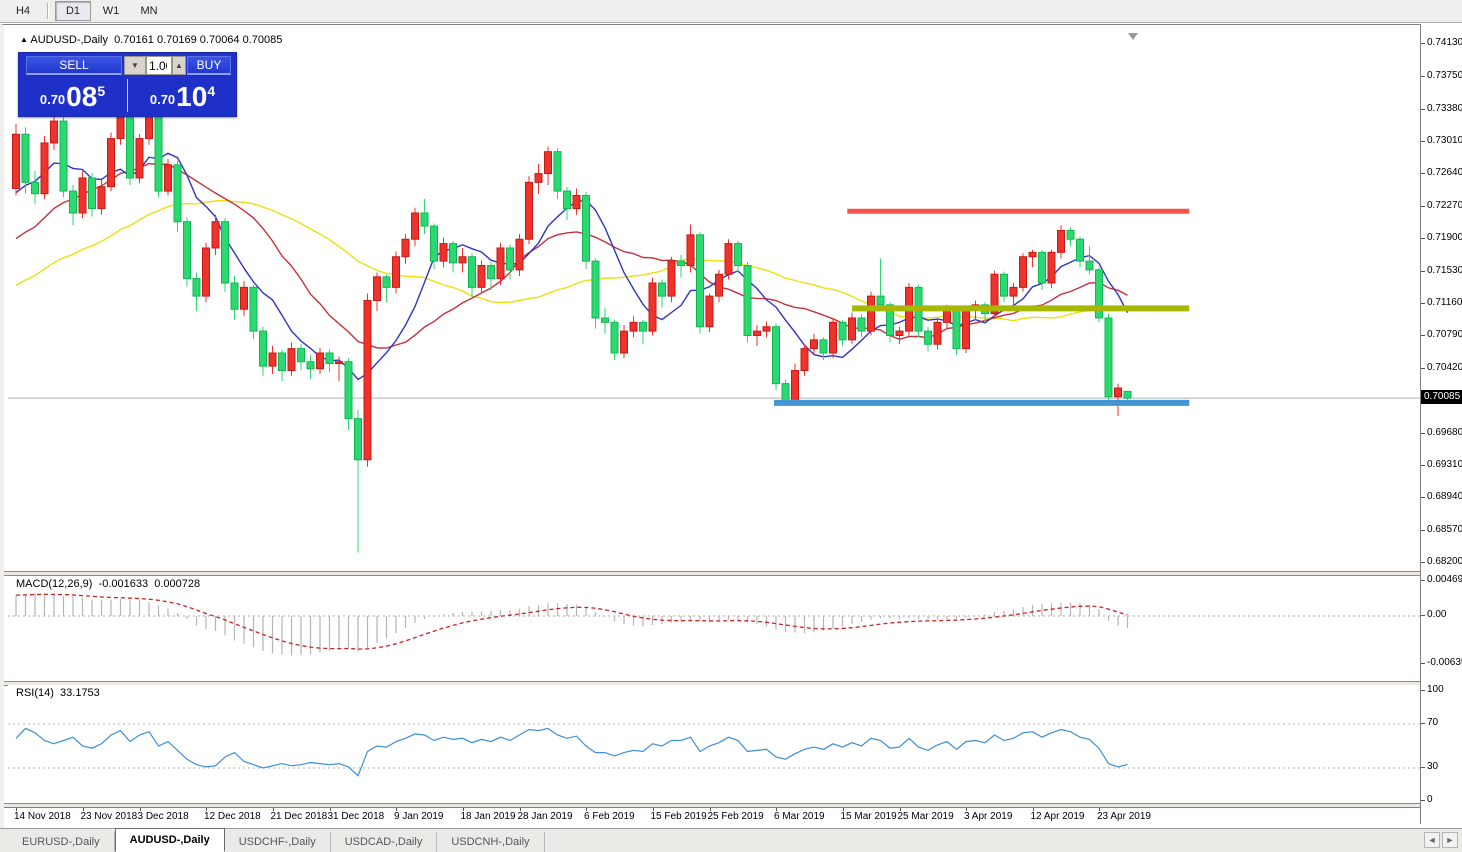 The image size is (1462, 852). I want to click on sell-price-display: 0.70 08 5, so click(72, 95).